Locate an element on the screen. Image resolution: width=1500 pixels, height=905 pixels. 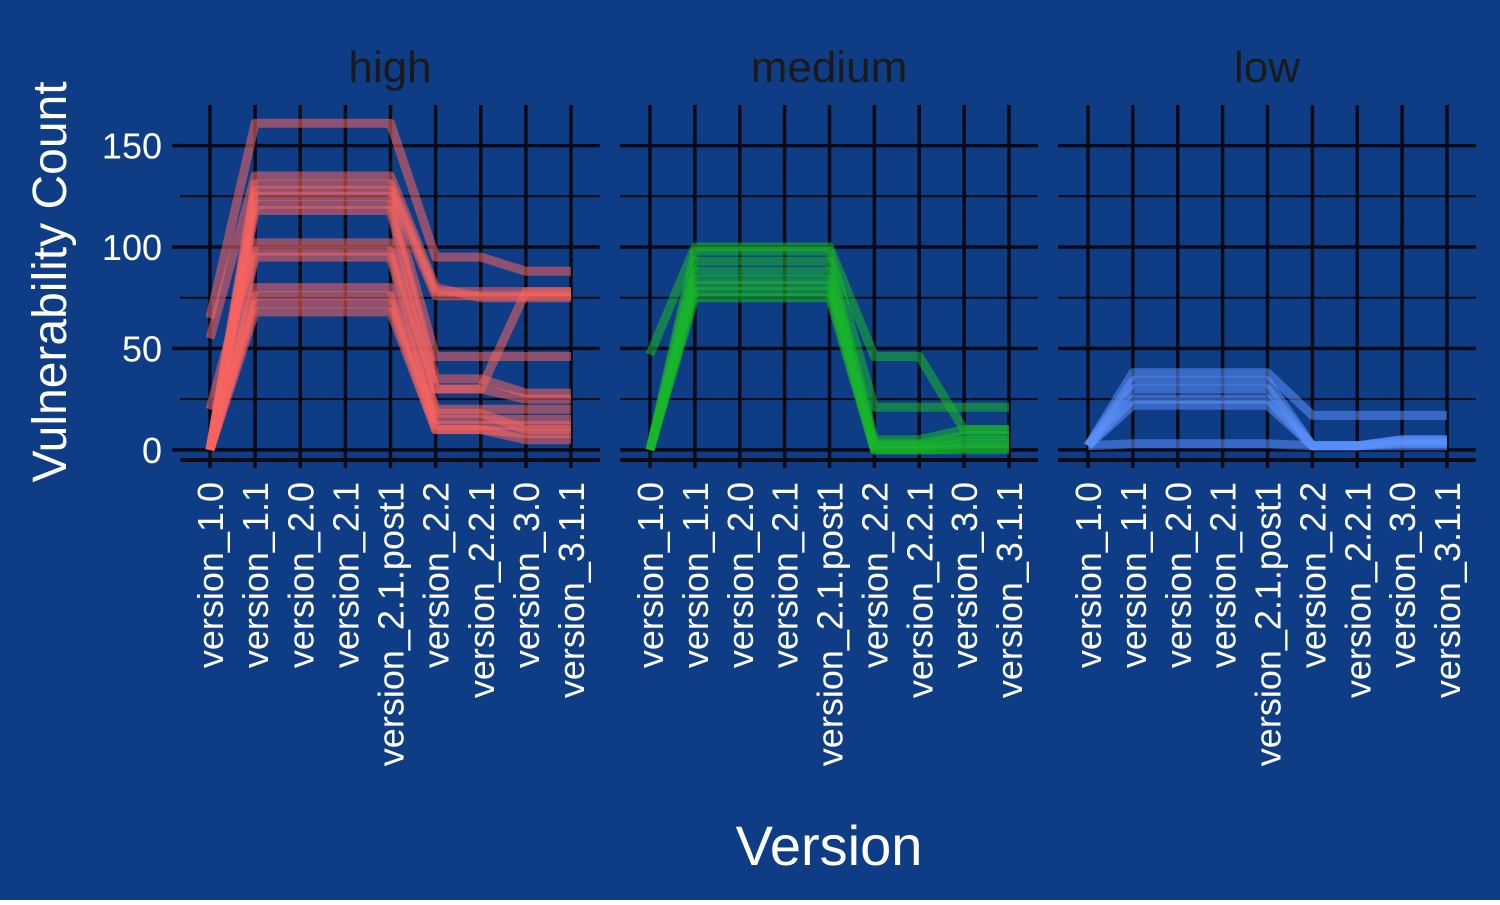
panel-label: high is located at coordinates (389, 67).